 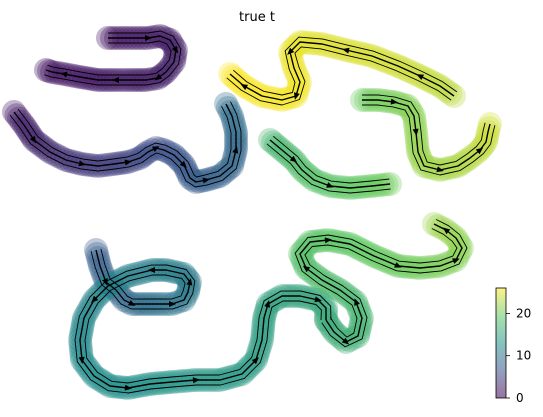 I want to click on colorbar: 0 10 20, so click(x=513, y=346).